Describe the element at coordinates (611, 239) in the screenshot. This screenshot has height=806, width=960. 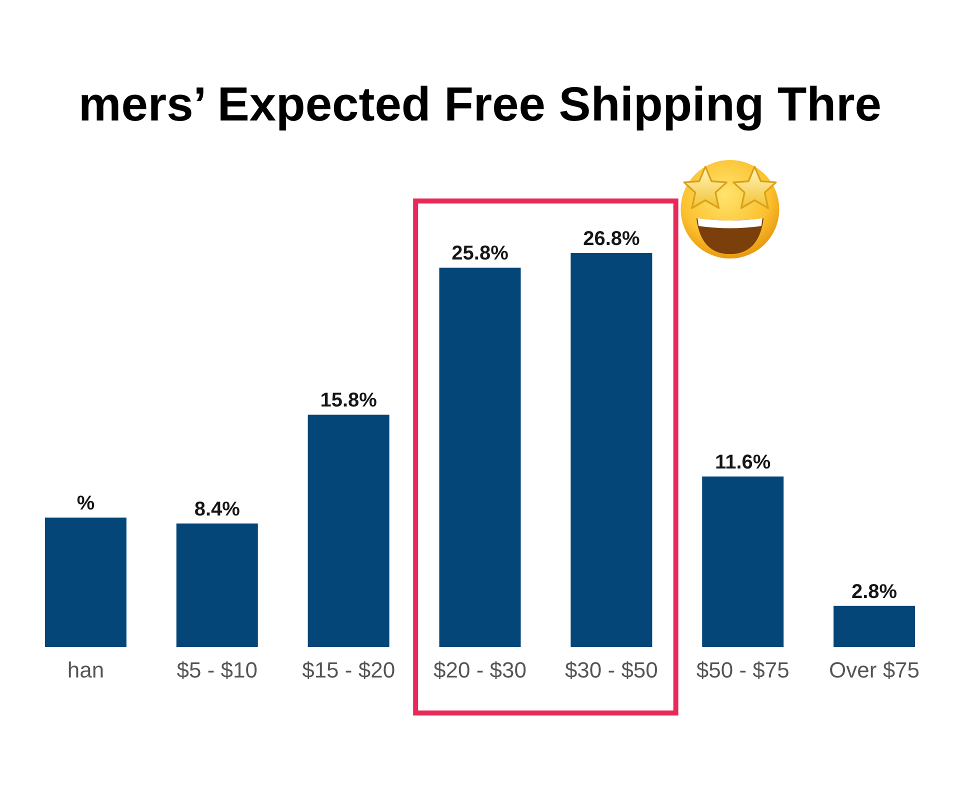
I see `data-label: 26.8%` at that location.